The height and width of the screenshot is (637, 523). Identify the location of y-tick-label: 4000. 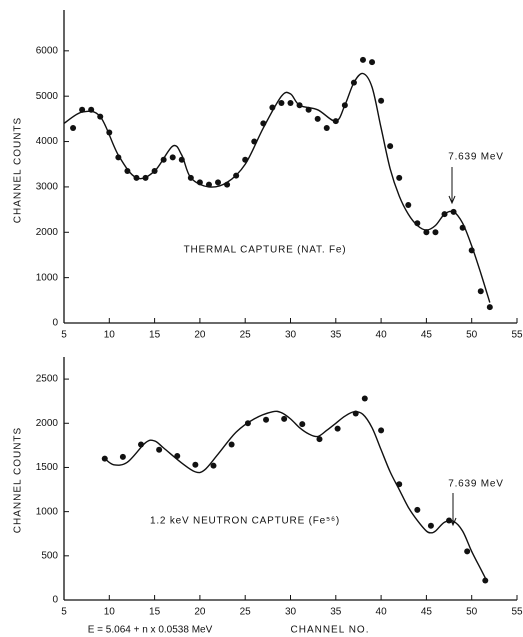
(47, 141).